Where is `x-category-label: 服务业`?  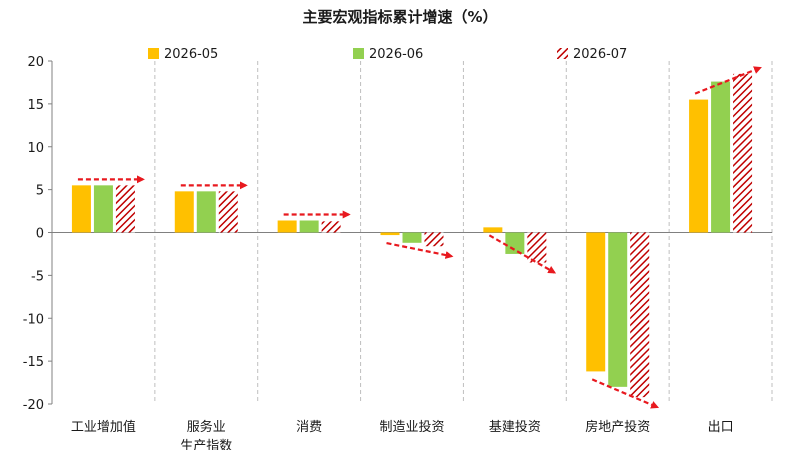 x-category-label: 服务业 is located at coordinates (206, 427).